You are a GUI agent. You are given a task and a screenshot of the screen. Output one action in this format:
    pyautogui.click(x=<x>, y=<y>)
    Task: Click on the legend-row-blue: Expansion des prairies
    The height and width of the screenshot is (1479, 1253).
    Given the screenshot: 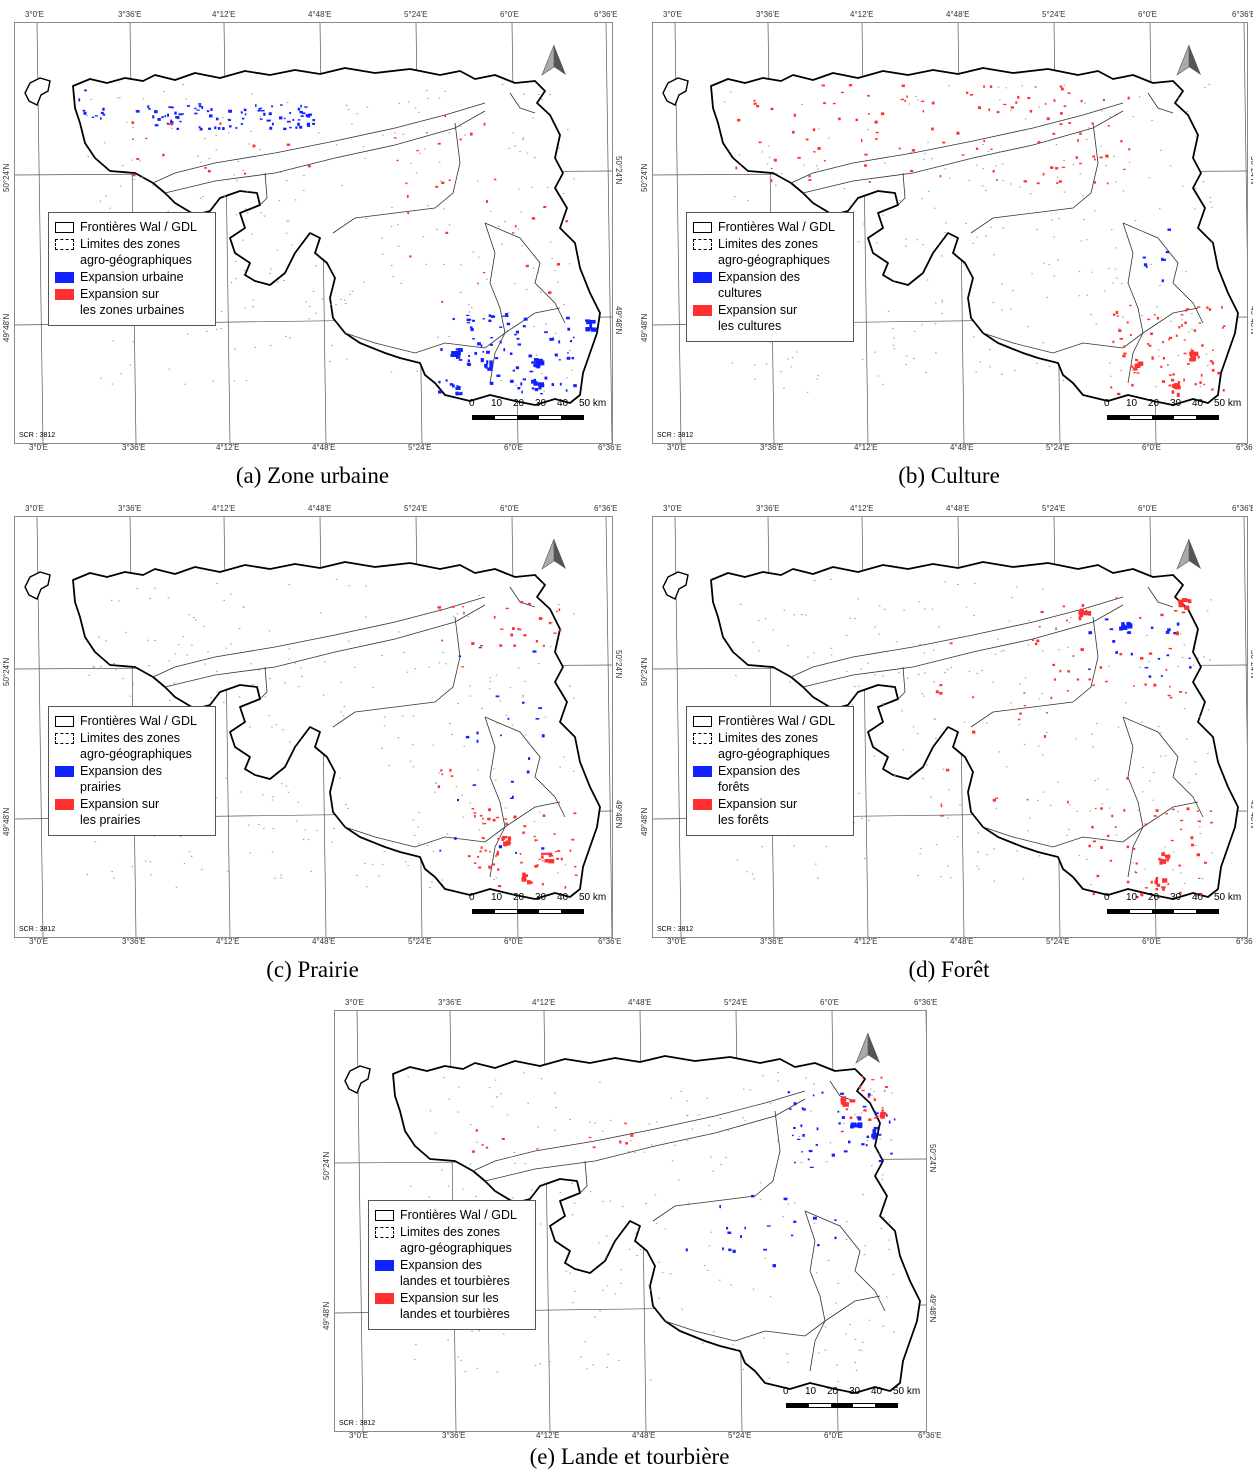 What is the action you would take?
    pyautogui.click(x=132, y=779)
    